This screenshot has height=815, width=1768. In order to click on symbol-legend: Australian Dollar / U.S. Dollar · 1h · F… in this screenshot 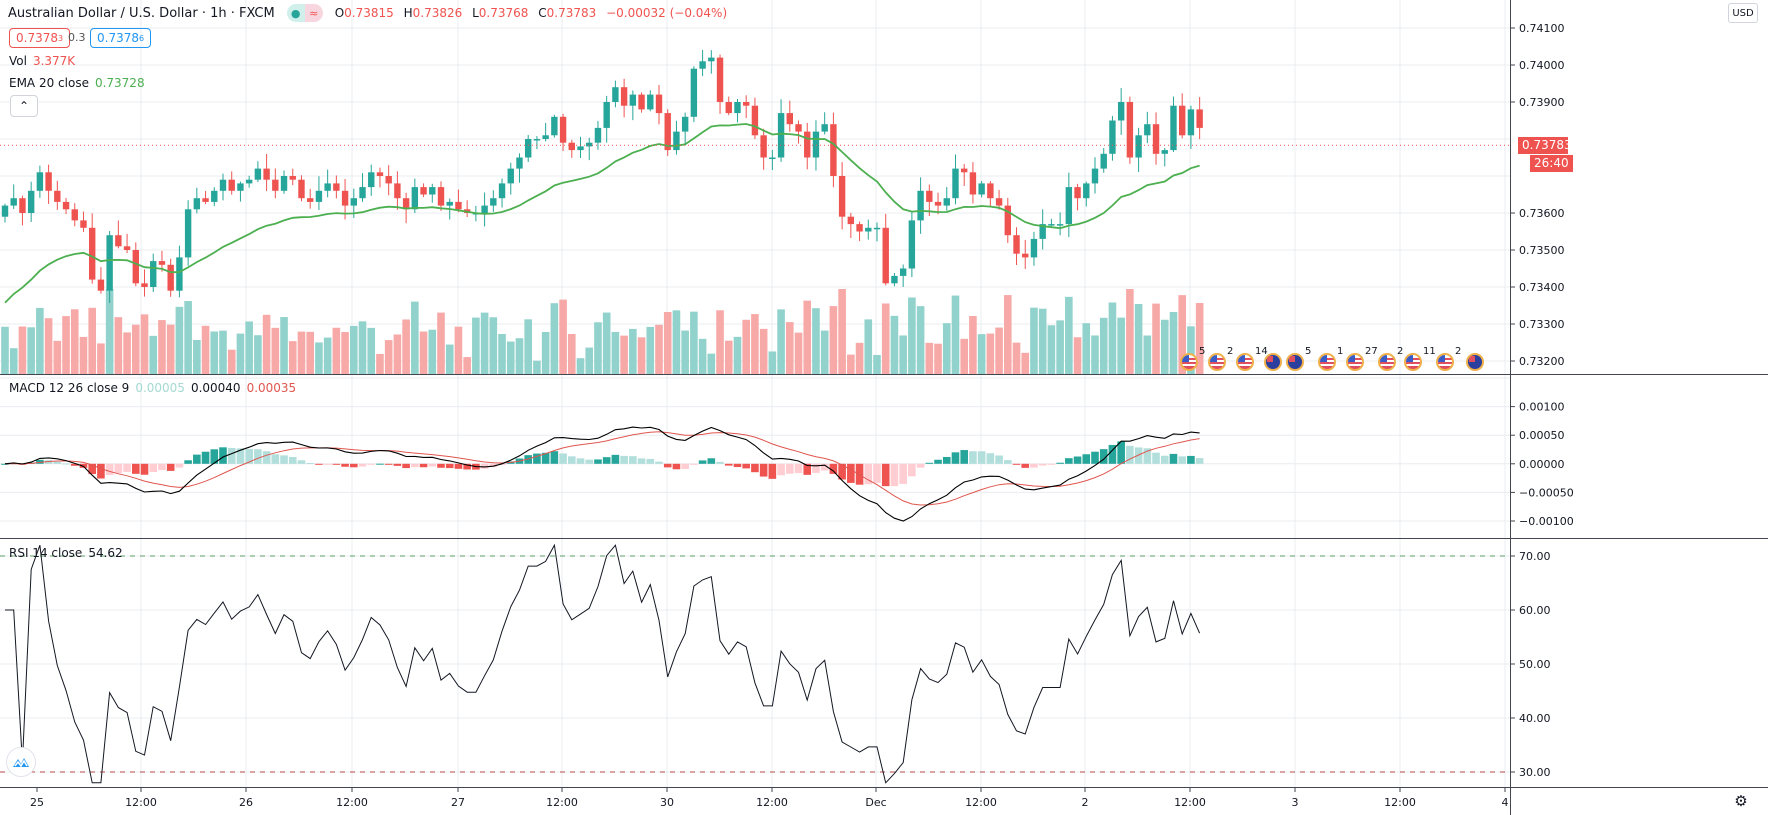, I will do `click(367, 13)`.